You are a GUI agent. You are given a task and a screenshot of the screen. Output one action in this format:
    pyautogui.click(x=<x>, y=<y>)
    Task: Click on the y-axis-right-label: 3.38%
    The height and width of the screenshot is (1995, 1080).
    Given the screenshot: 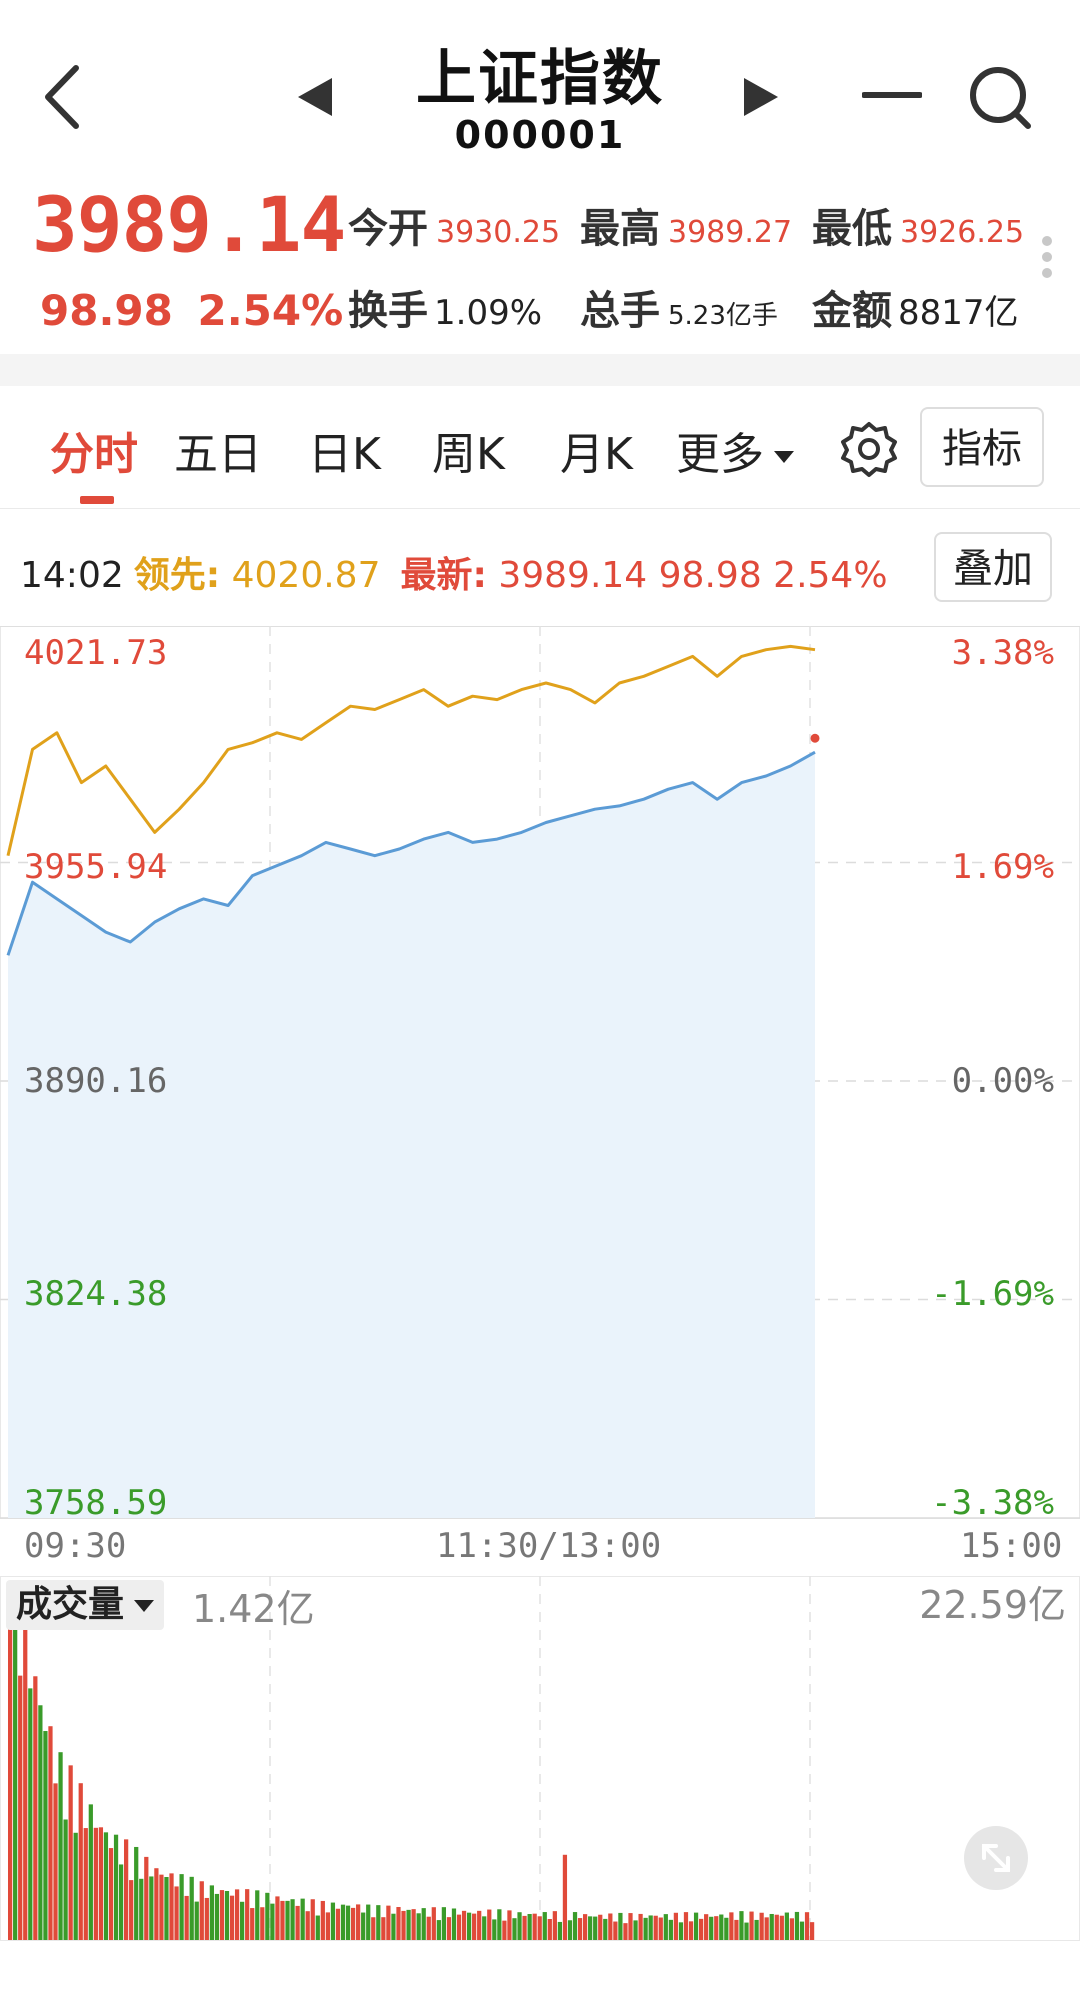 What is the action you would take?
    pyautogui.click(x=1003, y=653)
    